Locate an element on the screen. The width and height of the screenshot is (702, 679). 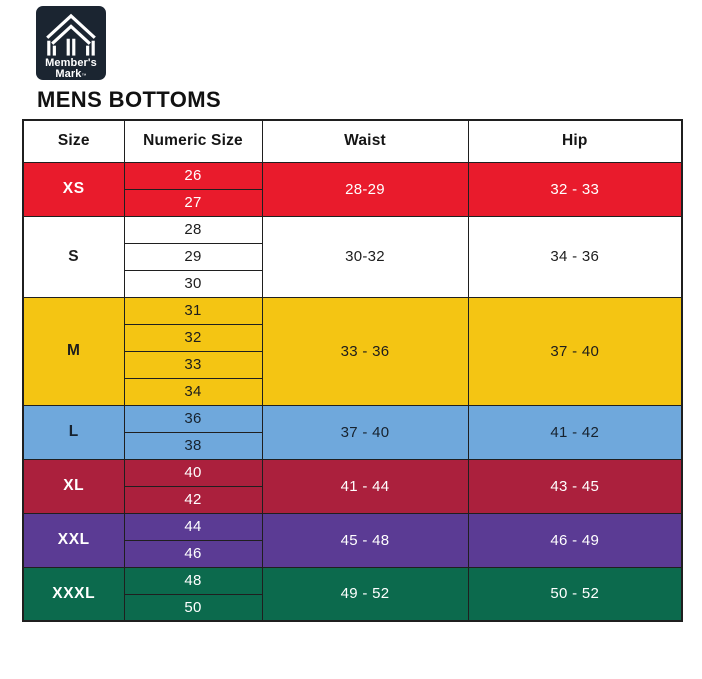
waist-cell-xl: 41 - 44 is located at coordinates (365, 486).